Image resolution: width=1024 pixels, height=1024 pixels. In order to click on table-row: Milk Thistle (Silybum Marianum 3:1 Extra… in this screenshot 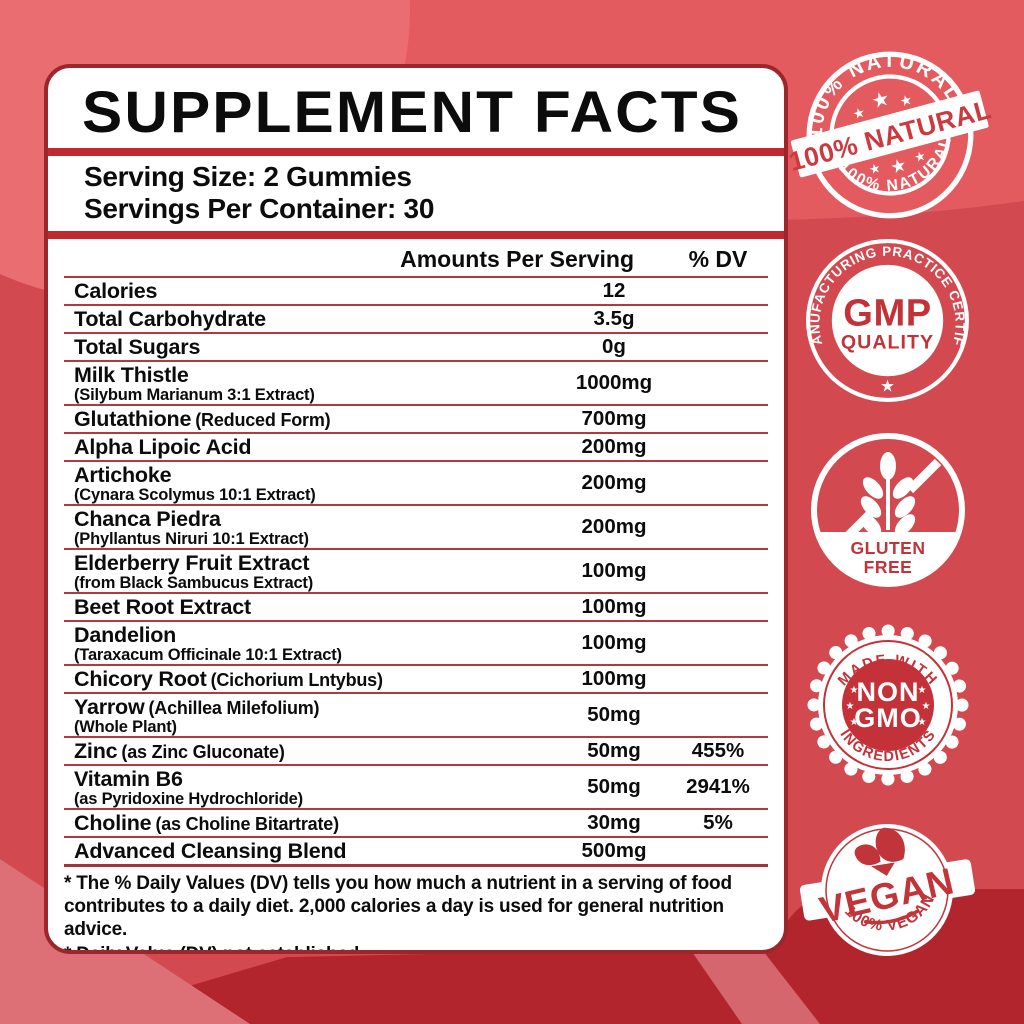, I will do `click(416, 382)`.